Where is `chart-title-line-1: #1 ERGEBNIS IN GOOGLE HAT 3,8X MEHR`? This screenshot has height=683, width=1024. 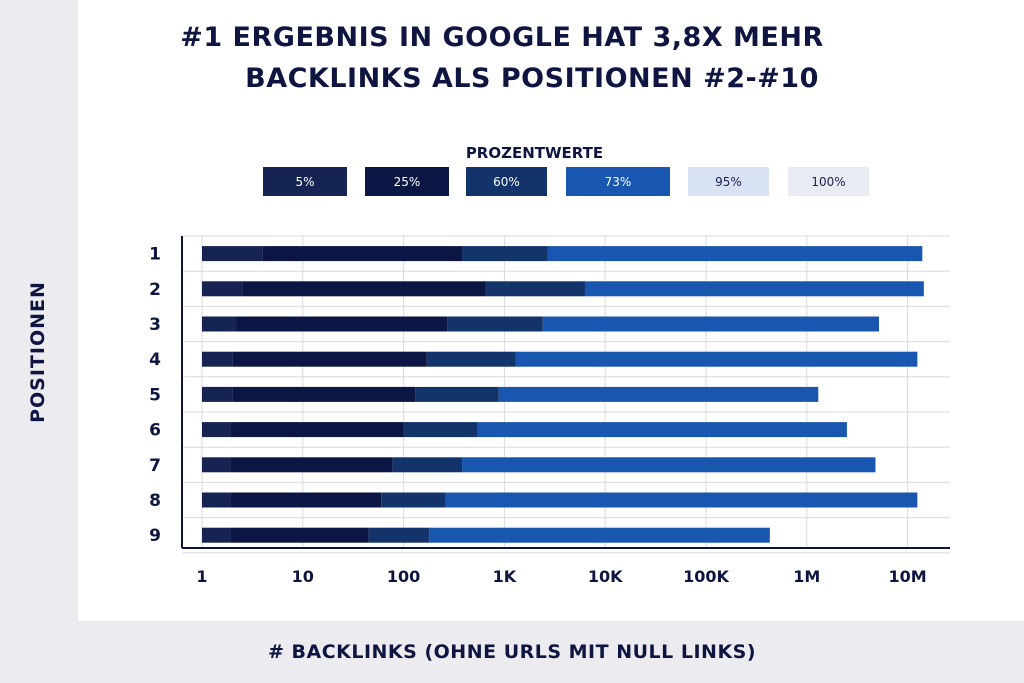 chart-title-line-1: #1 ERGEBNIS IN GOOGLE HAT 3,8X MEHR is located at coordinates (502, 37).